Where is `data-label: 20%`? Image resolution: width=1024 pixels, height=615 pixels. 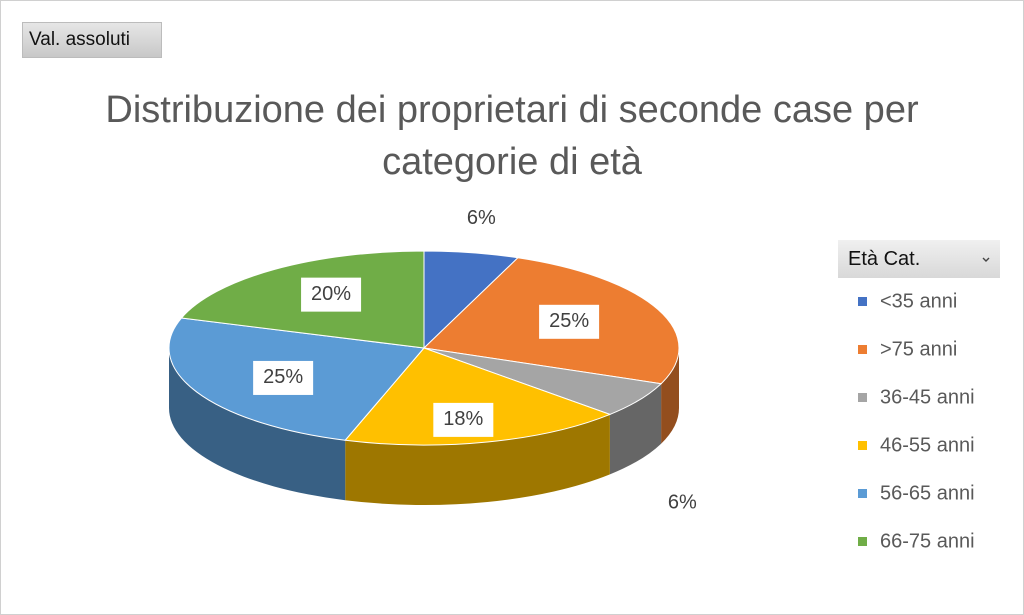 data-label: 20% is located at coordinates (331, 294).